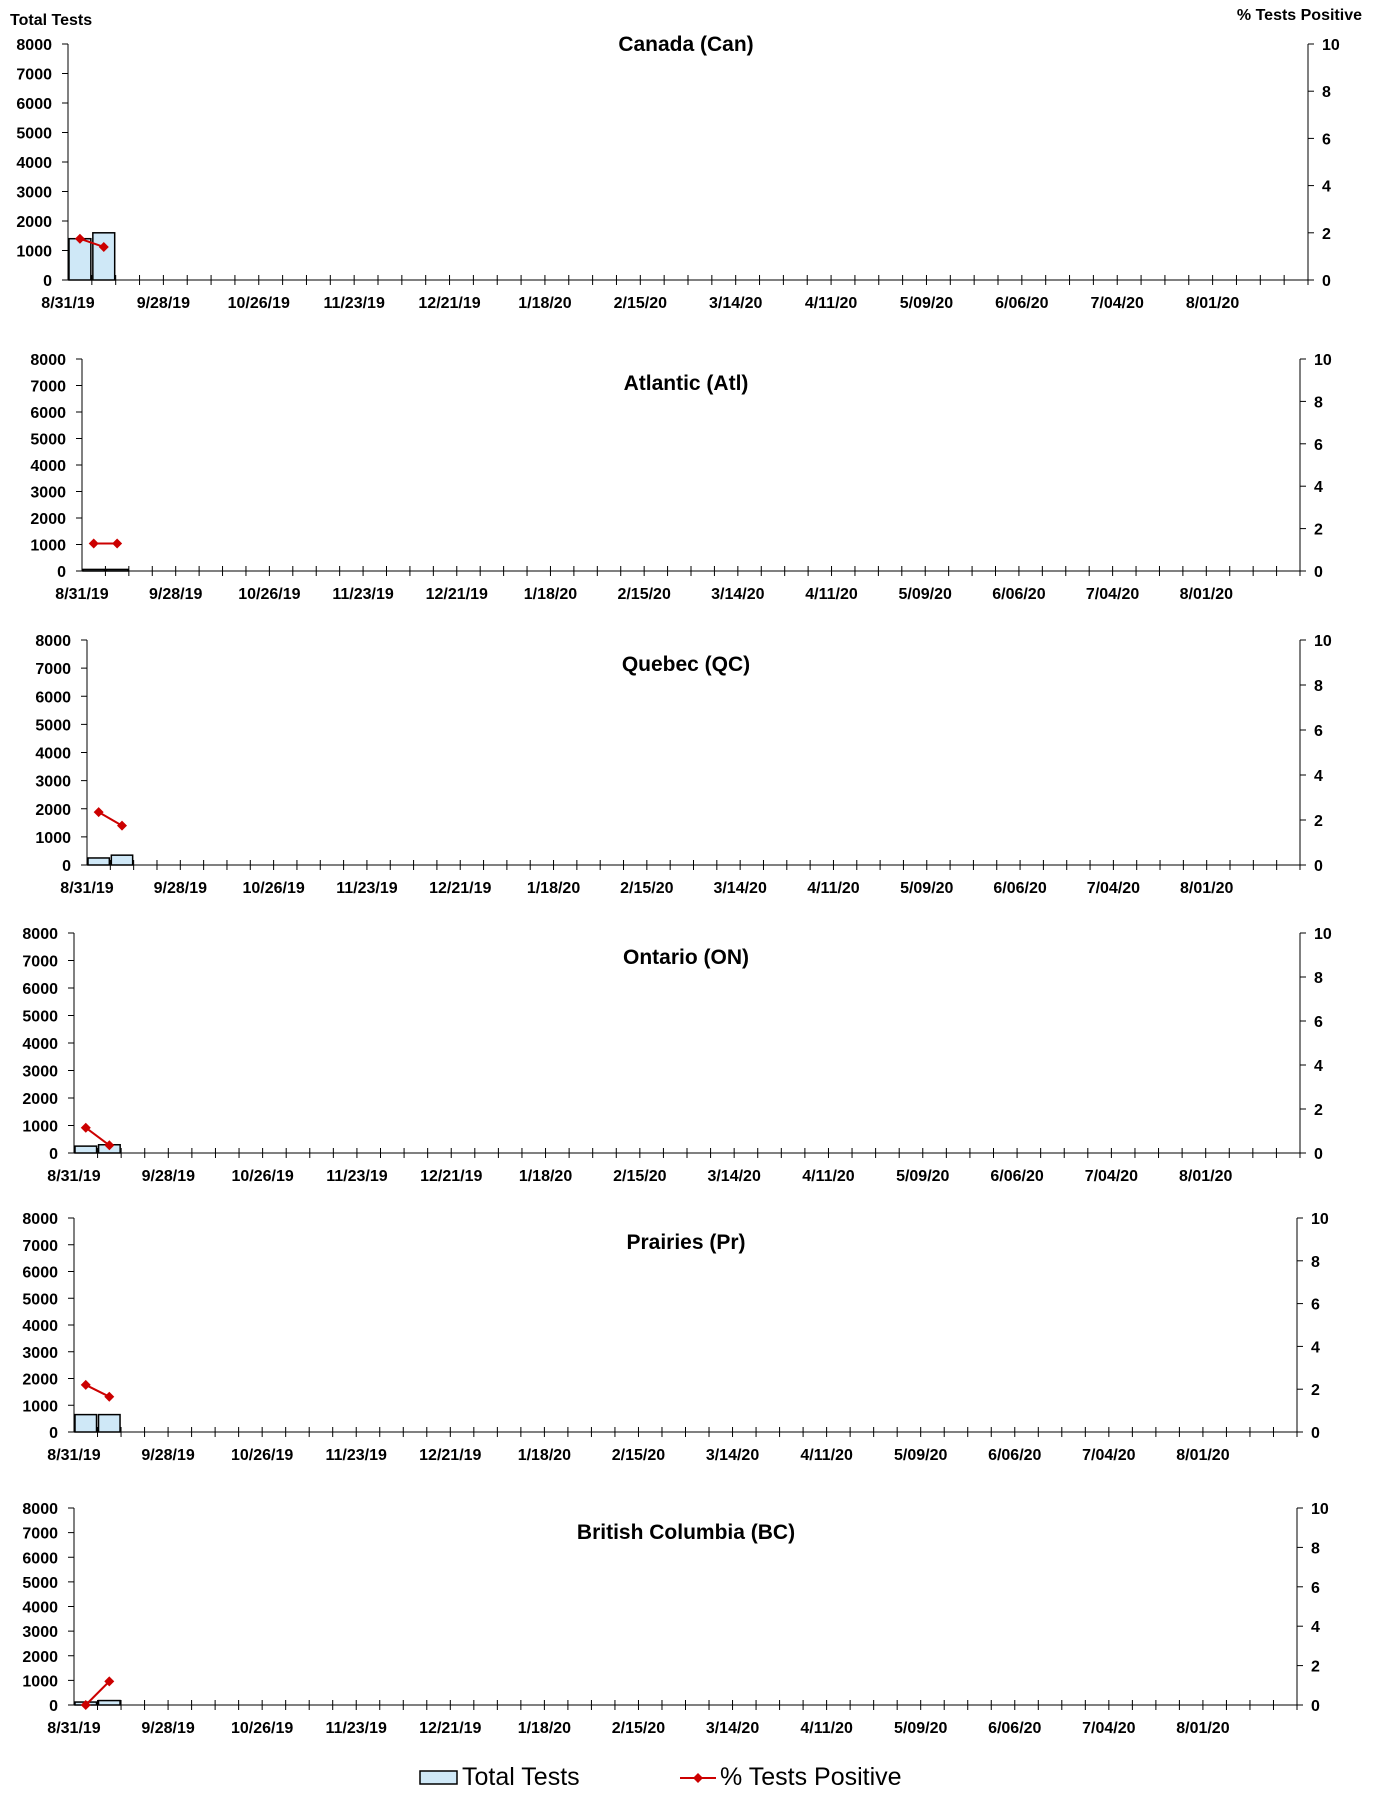  What do you see at coordinates (273, 888) in the screenshot?
I see `x-tick-label: 10/26/19` at bounding box center [273, 888].